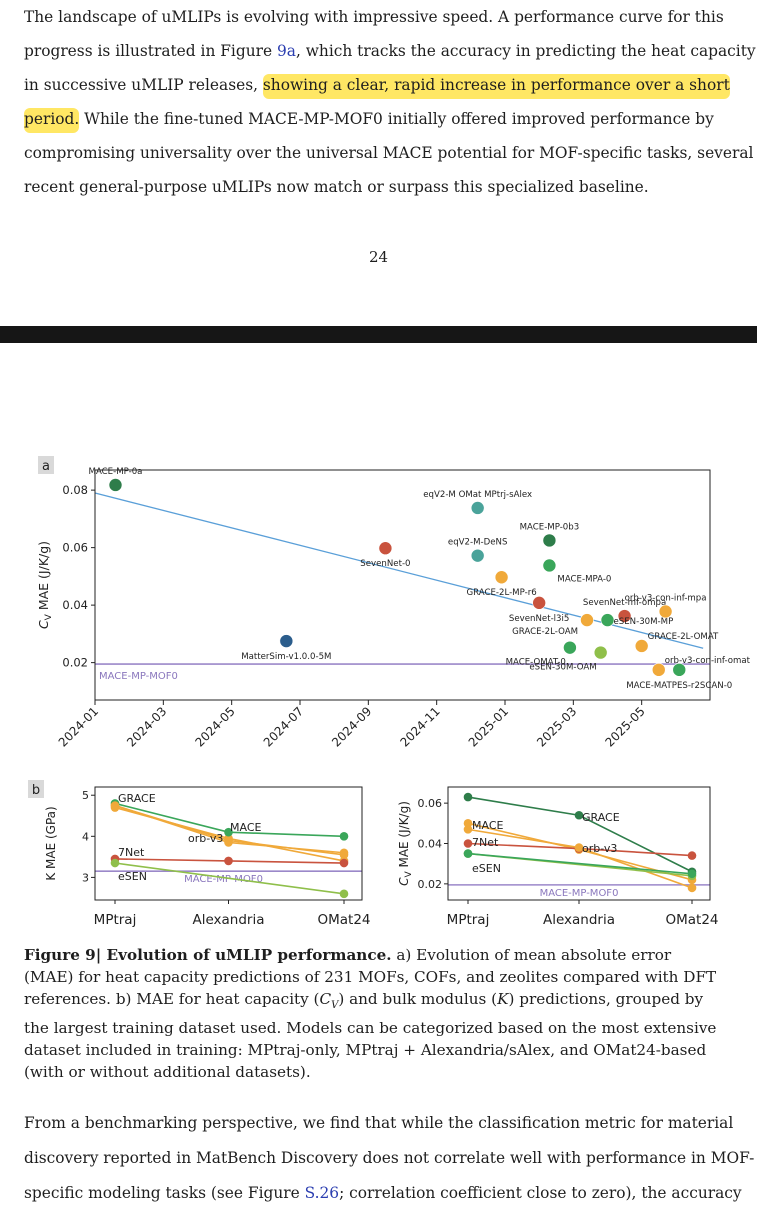 Image resolution: width=757 pixels, height=1211 pixels. What do you see at coordinates (501, 593) in the screenshot?
I see `point-label: GRACE-2L-MP-r6` at bounding box center [501, 593].